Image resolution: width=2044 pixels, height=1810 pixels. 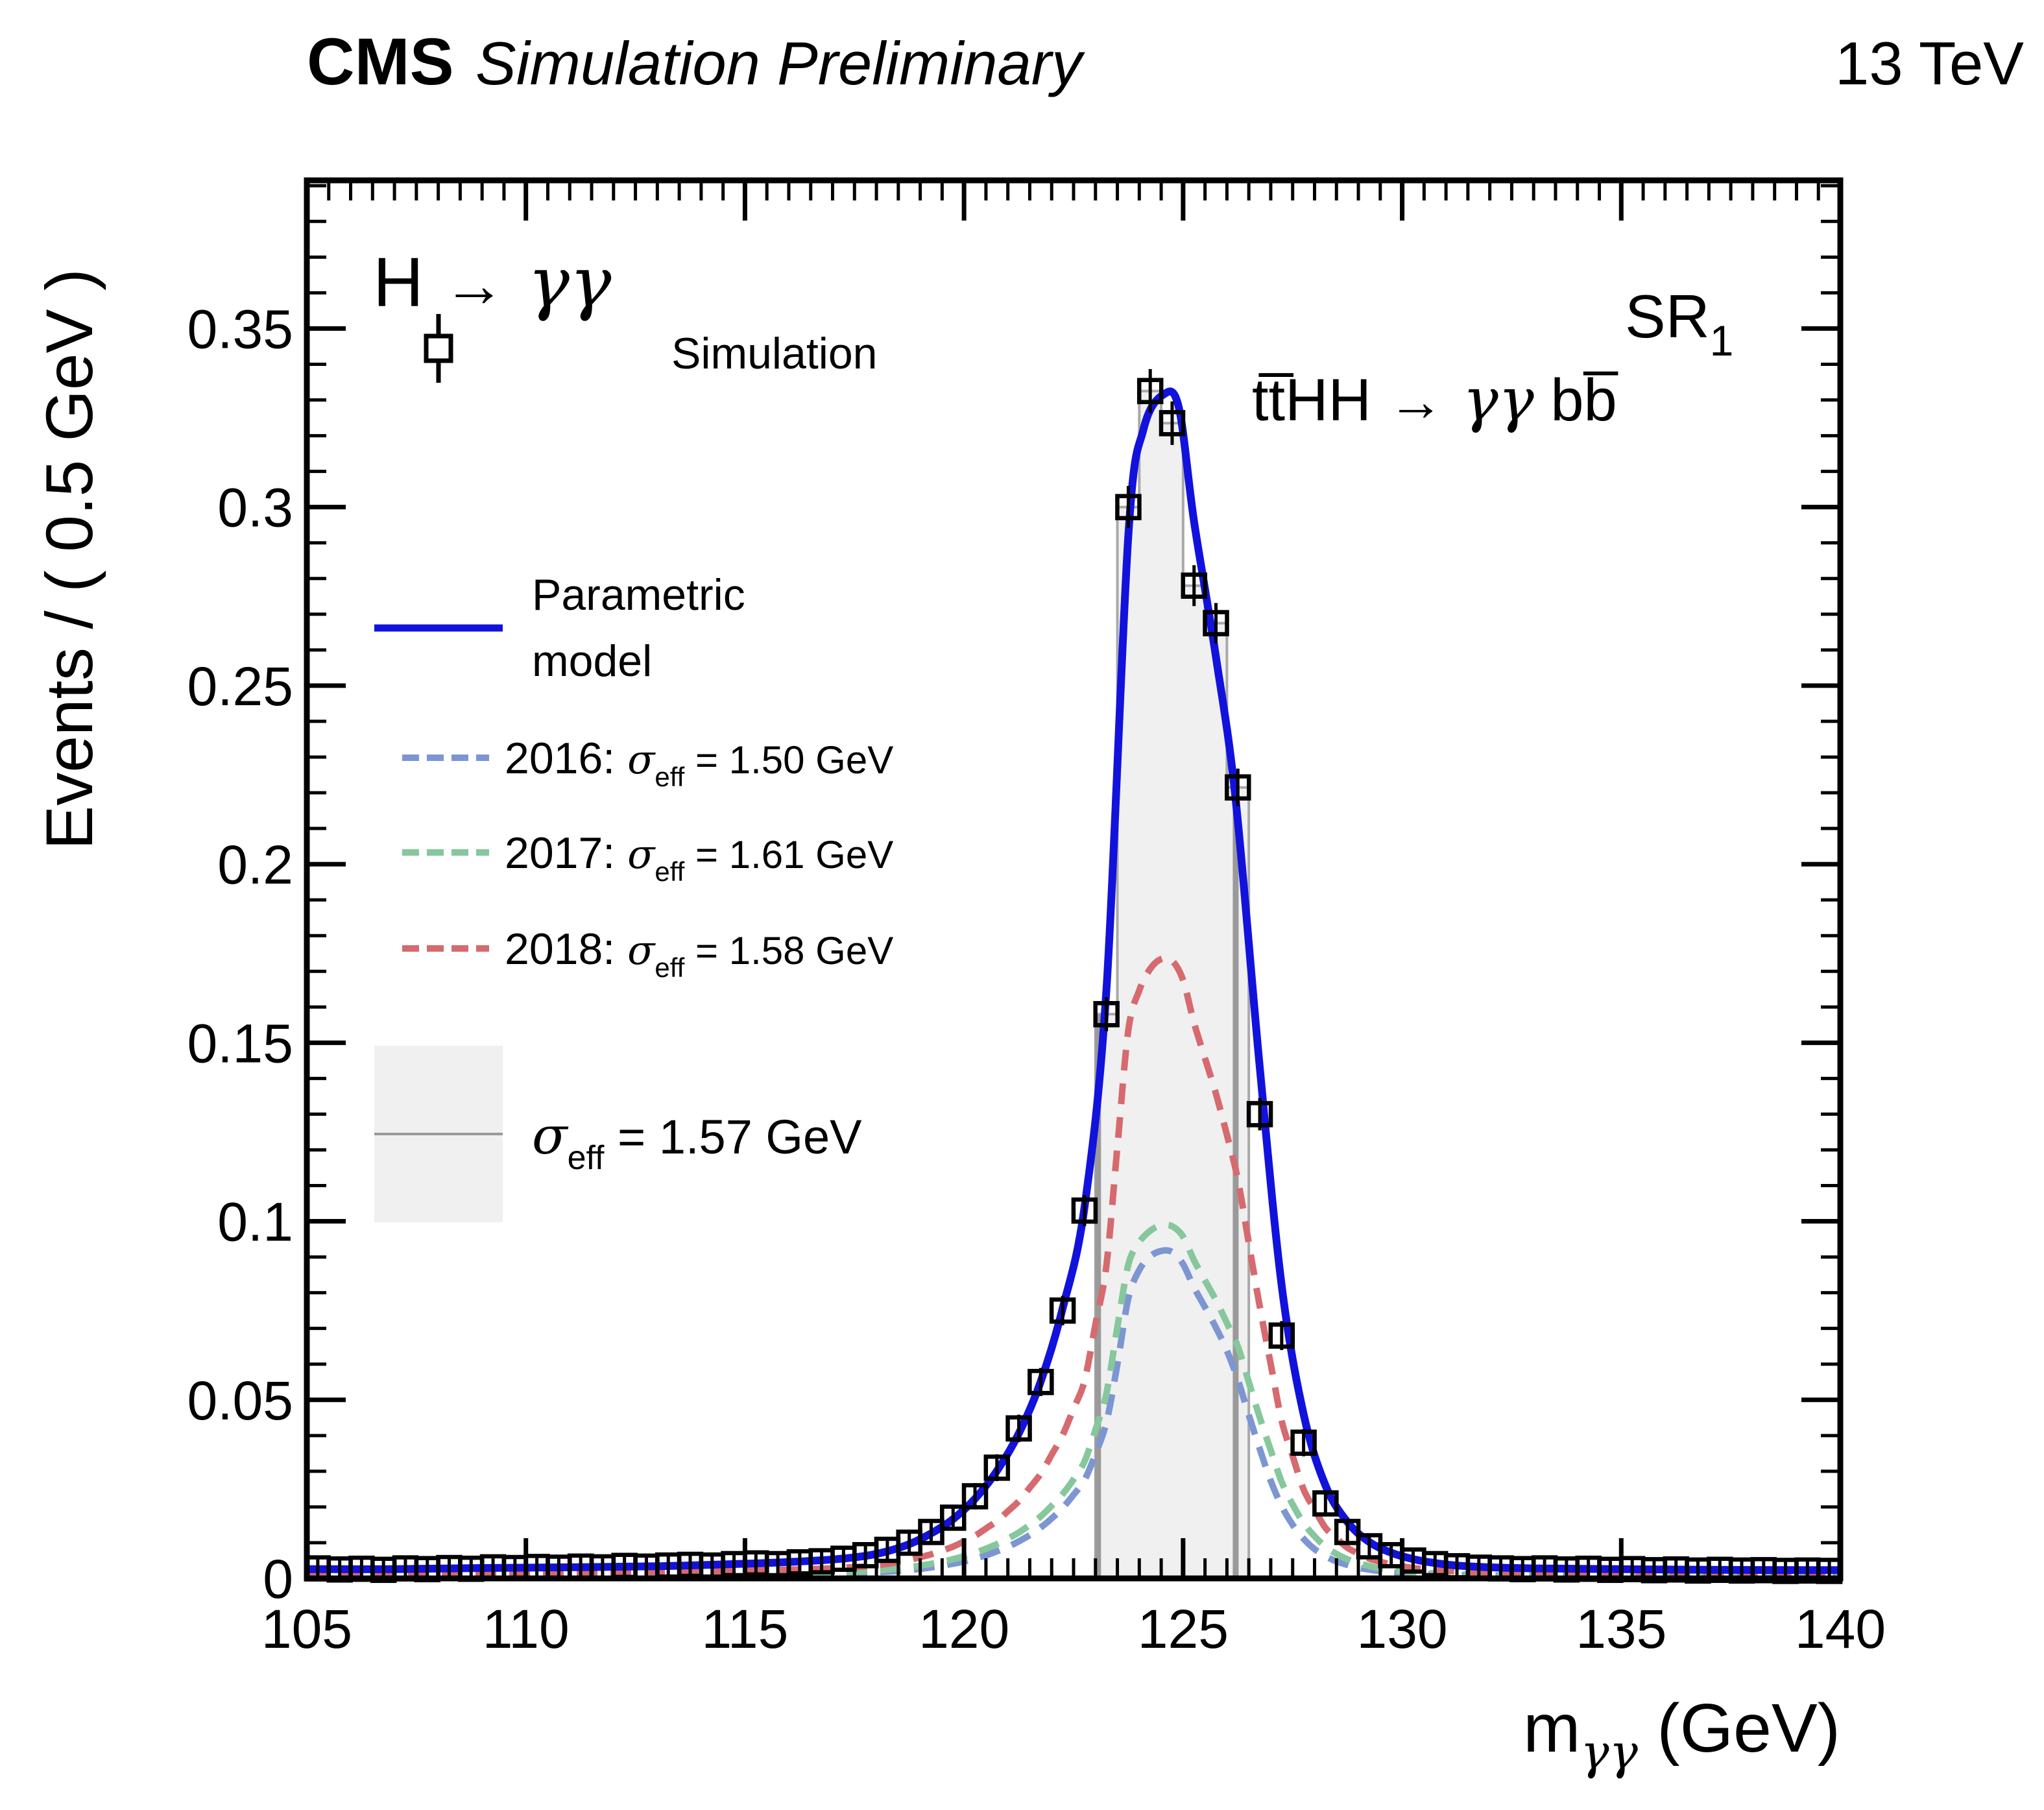 What do you see at coordinates (774, 353) in the screenshot?
I see `legend-simulation-label: Simulation` at bounding box center [774, 353].